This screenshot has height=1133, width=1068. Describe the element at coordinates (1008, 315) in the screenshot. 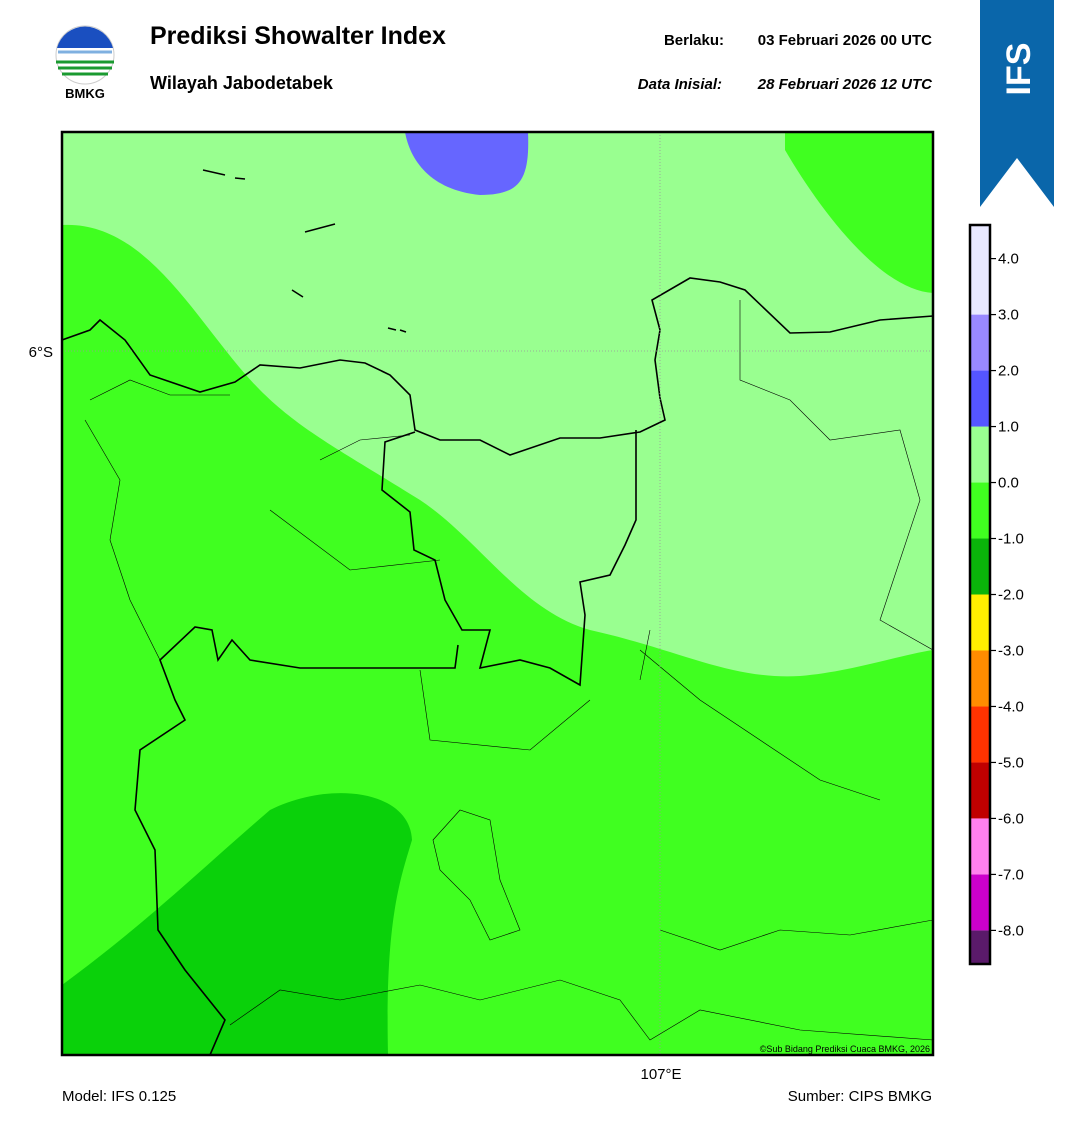

I see `colorbar-tick-label: 3.0` at that location.